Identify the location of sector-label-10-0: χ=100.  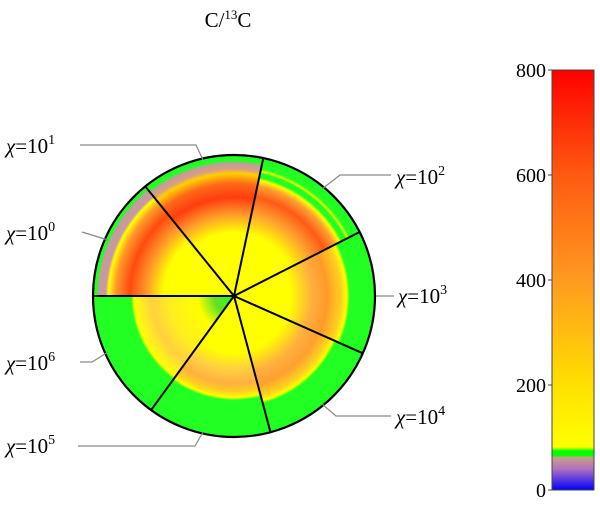
(29, 232).